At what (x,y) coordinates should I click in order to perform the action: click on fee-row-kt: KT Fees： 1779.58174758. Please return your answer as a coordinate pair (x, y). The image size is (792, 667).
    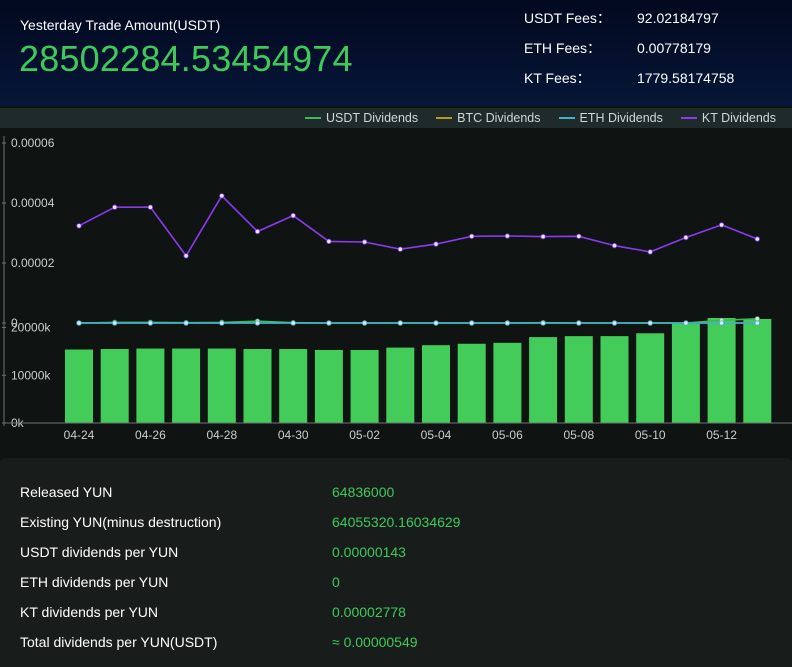
    Looking at the image, I should click on (654, 84).